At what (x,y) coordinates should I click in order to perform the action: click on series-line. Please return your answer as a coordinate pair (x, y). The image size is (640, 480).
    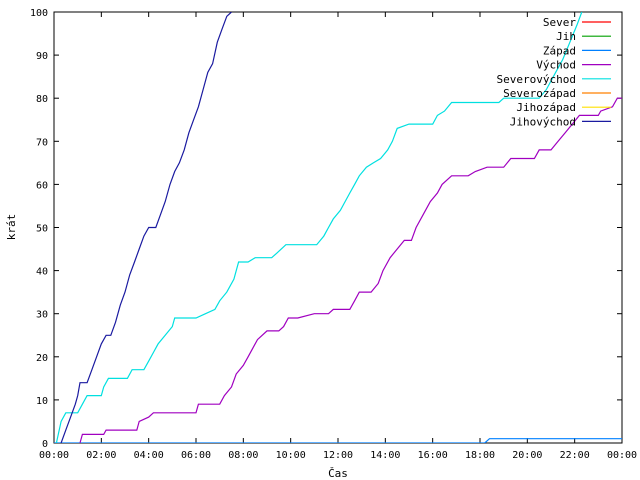
    Looking at the image, I should click on (338, 440).